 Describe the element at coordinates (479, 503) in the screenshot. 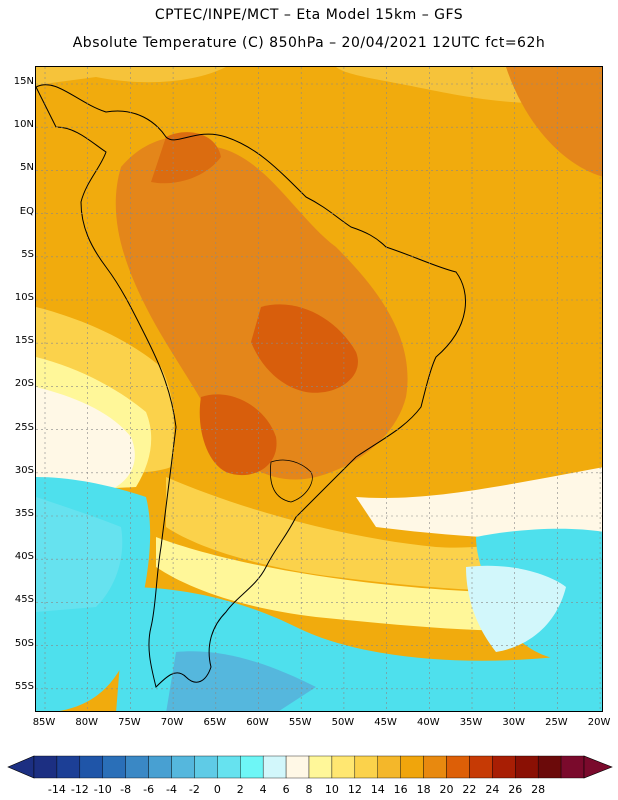

I see `field-south-cream` at that location.